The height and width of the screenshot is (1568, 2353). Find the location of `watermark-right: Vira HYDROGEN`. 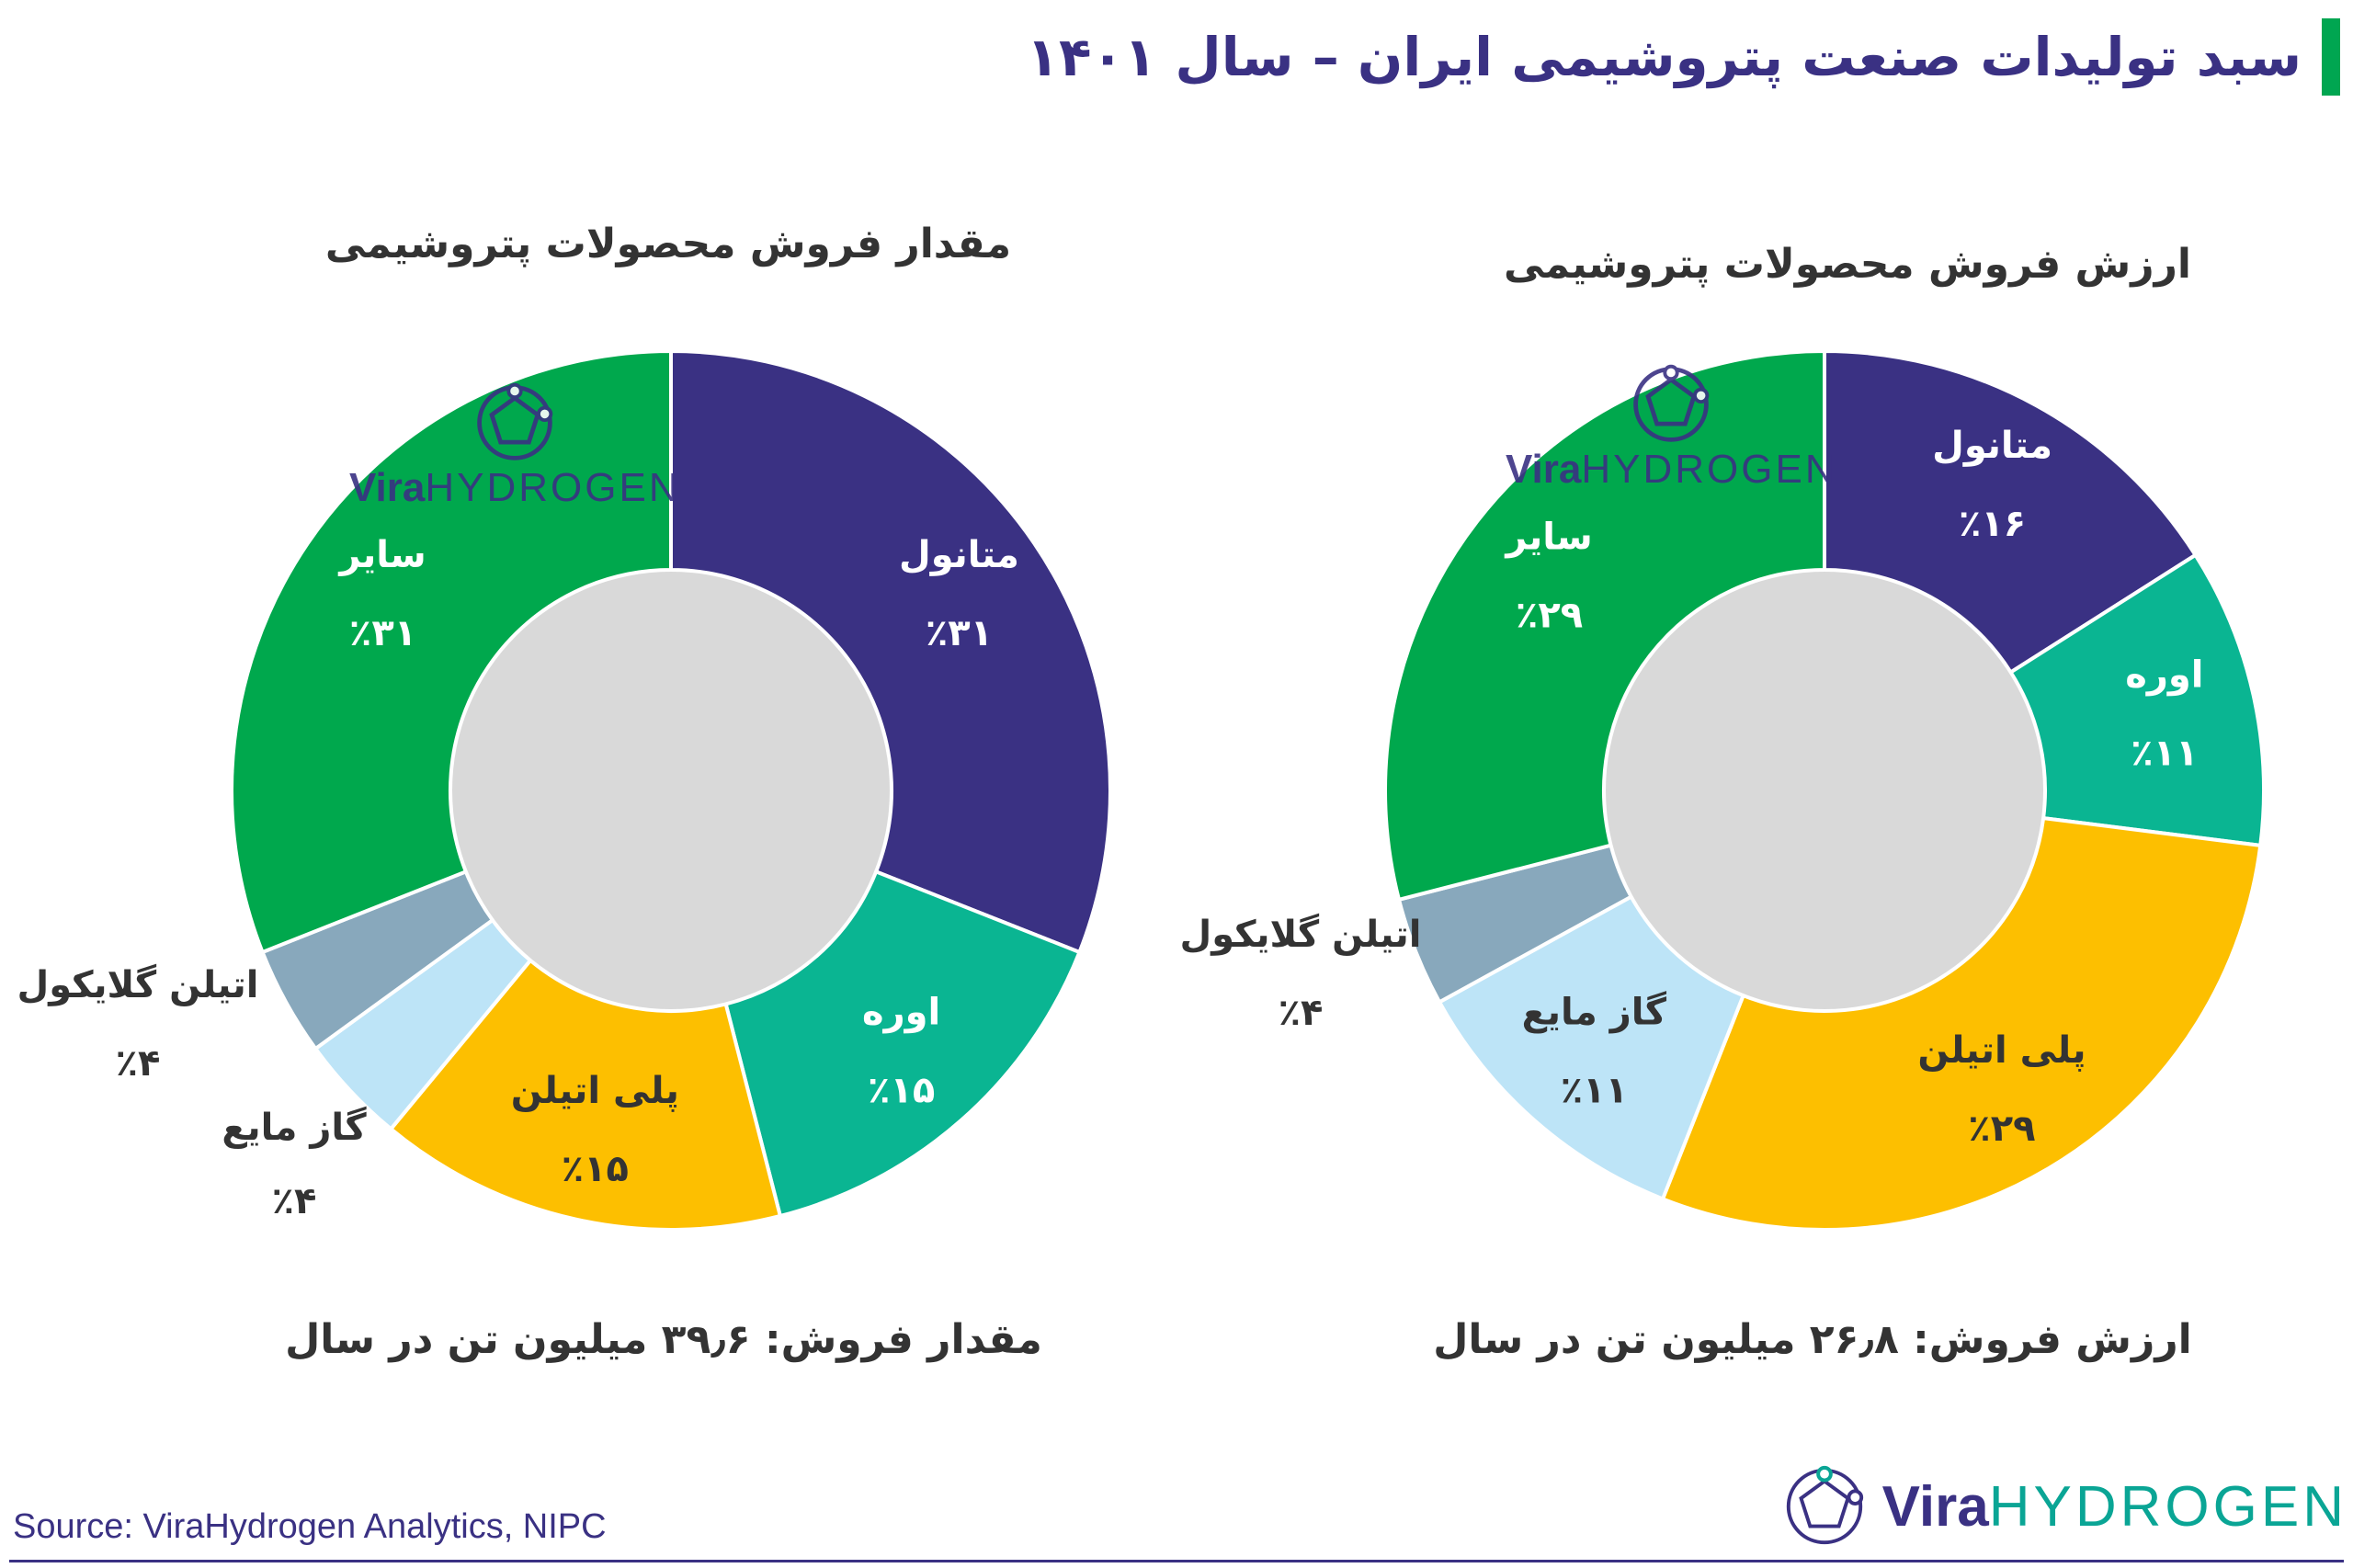

watermark-right: Vira HYDROGEN is located at coordinates (1671, 426).